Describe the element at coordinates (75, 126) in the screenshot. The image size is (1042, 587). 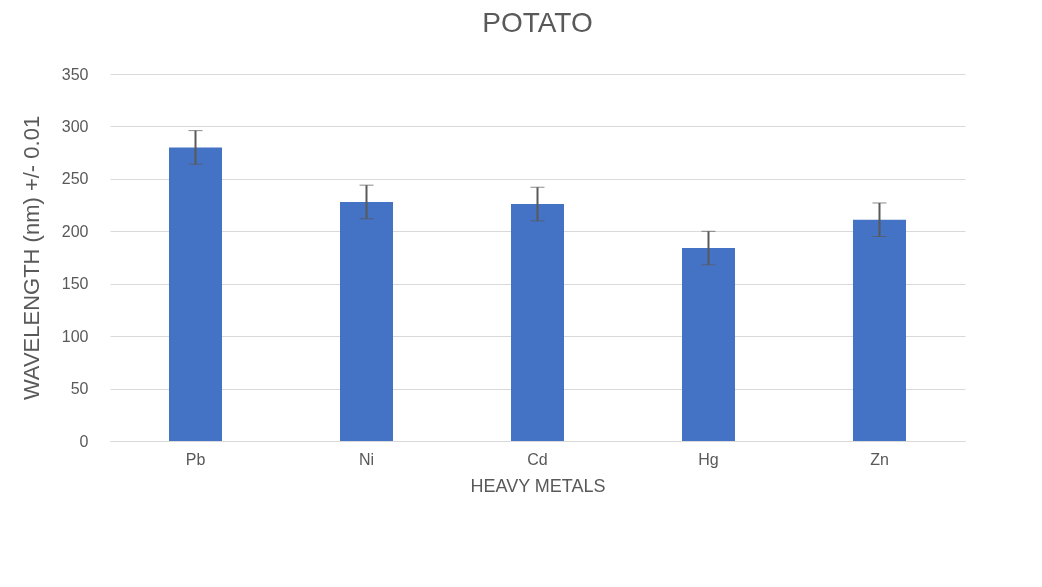
I see `y-tick-label: 300` at that location.